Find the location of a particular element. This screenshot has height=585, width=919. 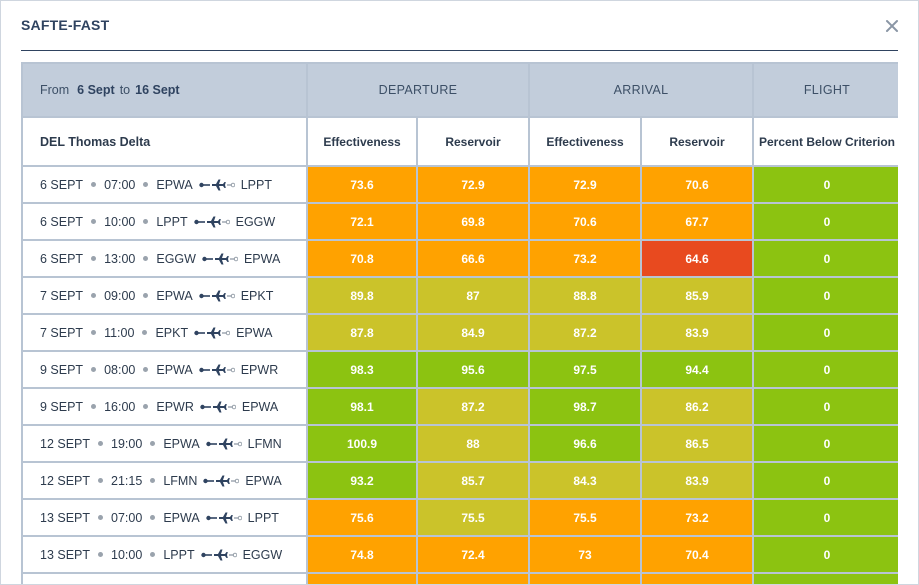

arr-effectiveness-cell: 74.7 is located at coordinates (585, 579).